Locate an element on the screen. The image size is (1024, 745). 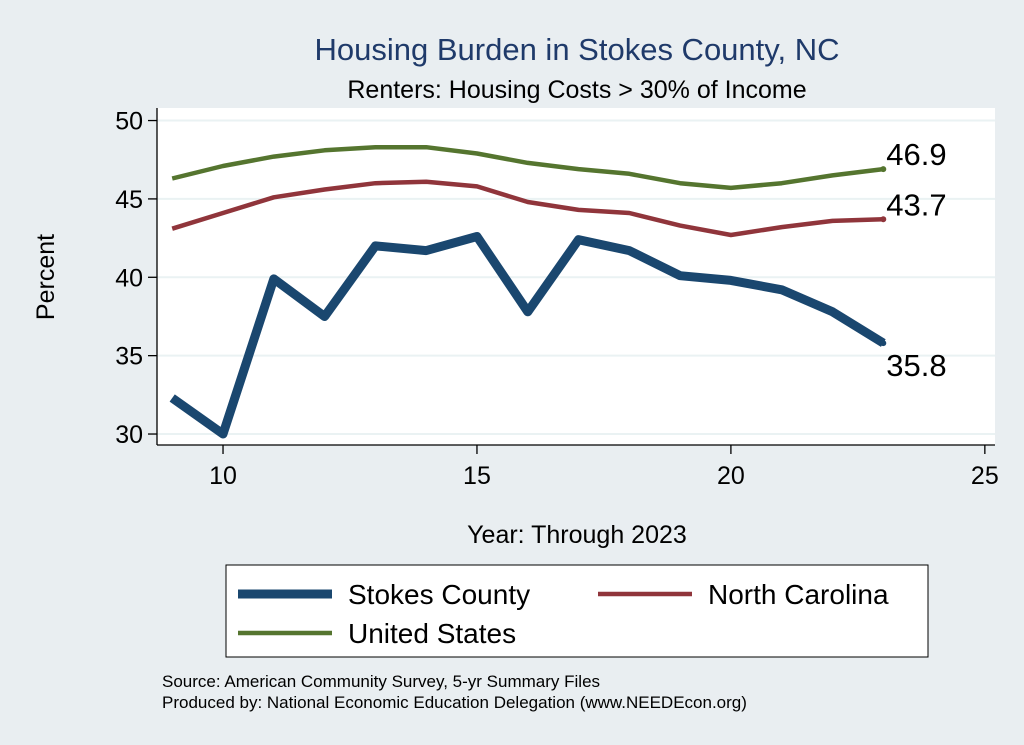
end-point-north-carolina is located at coordinates (883, 219).